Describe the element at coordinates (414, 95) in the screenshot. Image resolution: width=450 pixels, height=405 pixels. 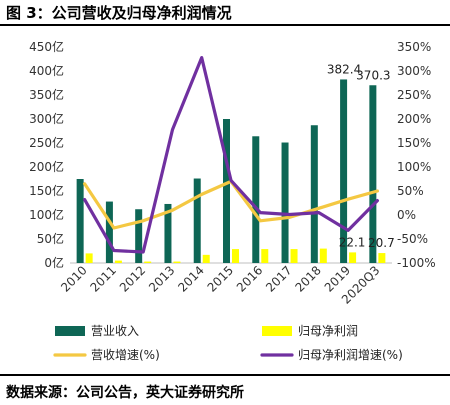
I see `right-axis-tick: 250%` at that location.